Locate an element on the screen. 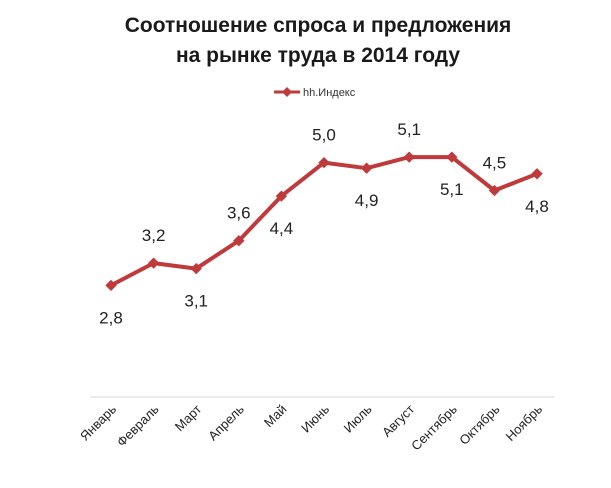 The height and width of the screenshot is (488, 611). data-label: 4,5 is located at coordinates (495, 163).